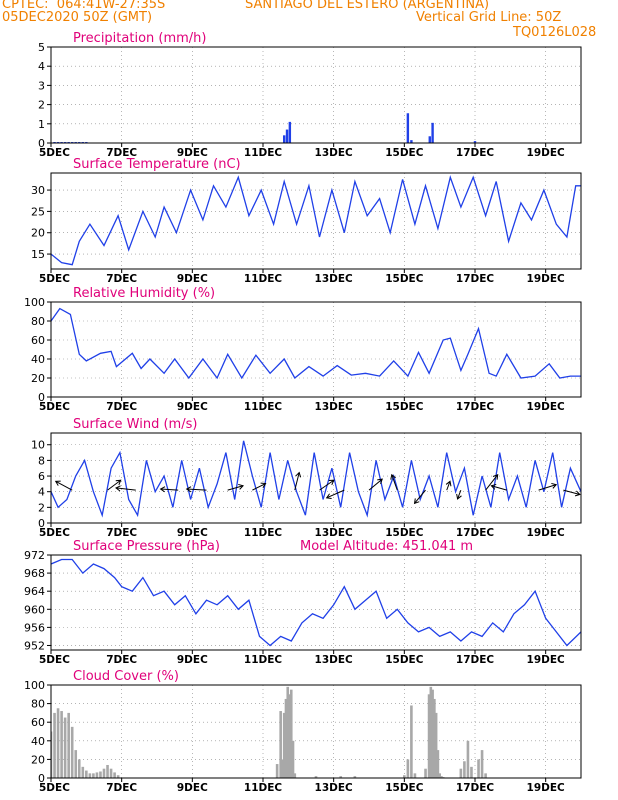 Image resolution: width=618 pixels, height=800 pixels. I want to click on temp-xtick-label: 7DEC, so click(121, 279).